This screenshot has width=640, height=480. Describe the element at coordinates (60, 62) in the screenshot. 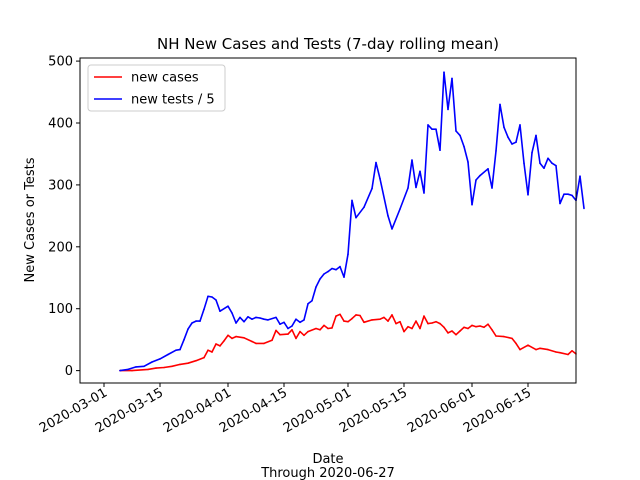

I see `y-tick-label-5: 500` at that location.